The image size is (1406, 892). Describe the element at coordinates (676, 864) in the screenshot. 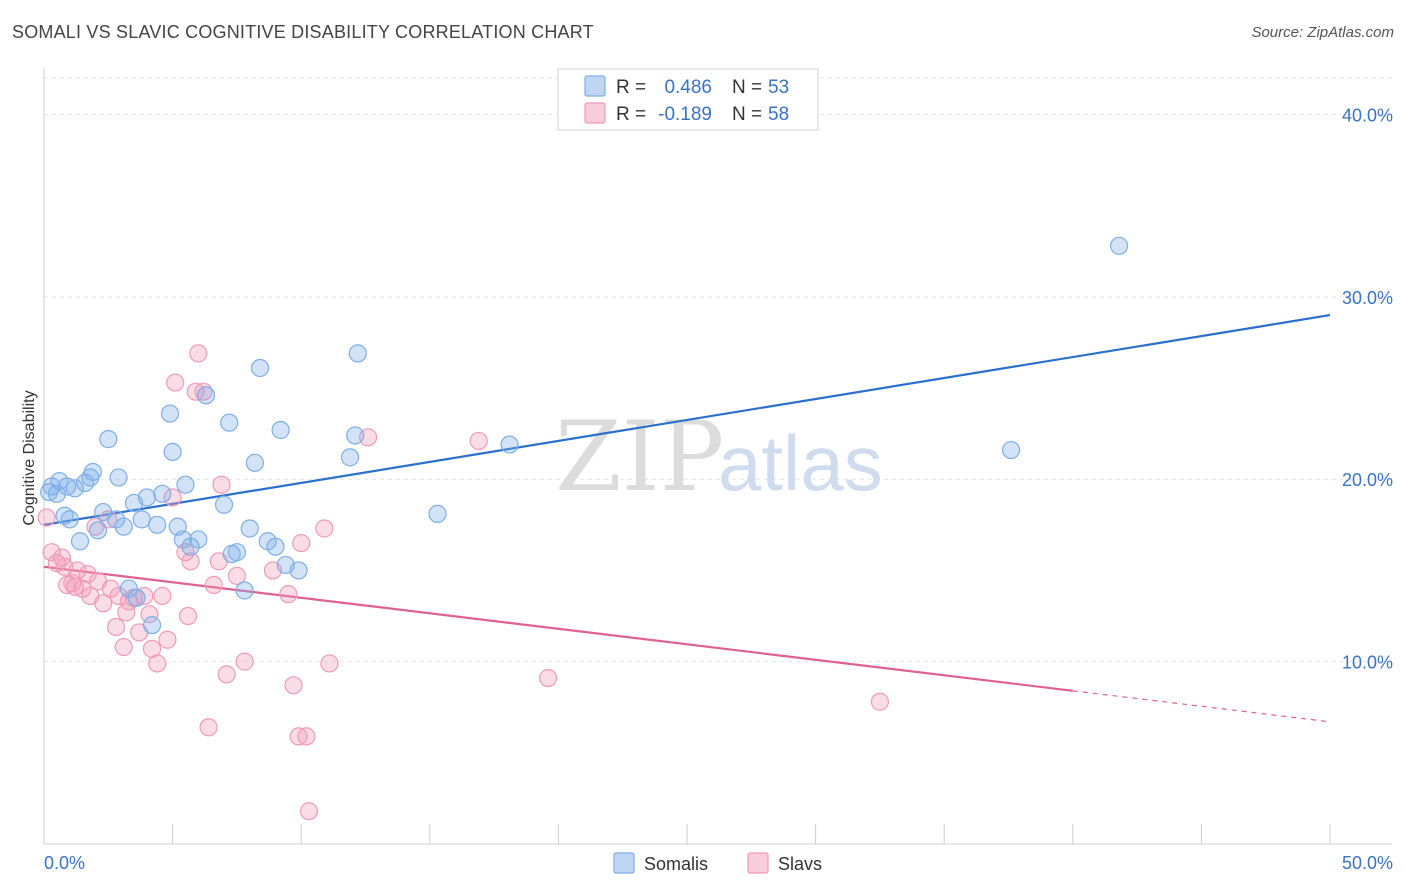

I see `bottom-legend-label: Somalis` at that location.